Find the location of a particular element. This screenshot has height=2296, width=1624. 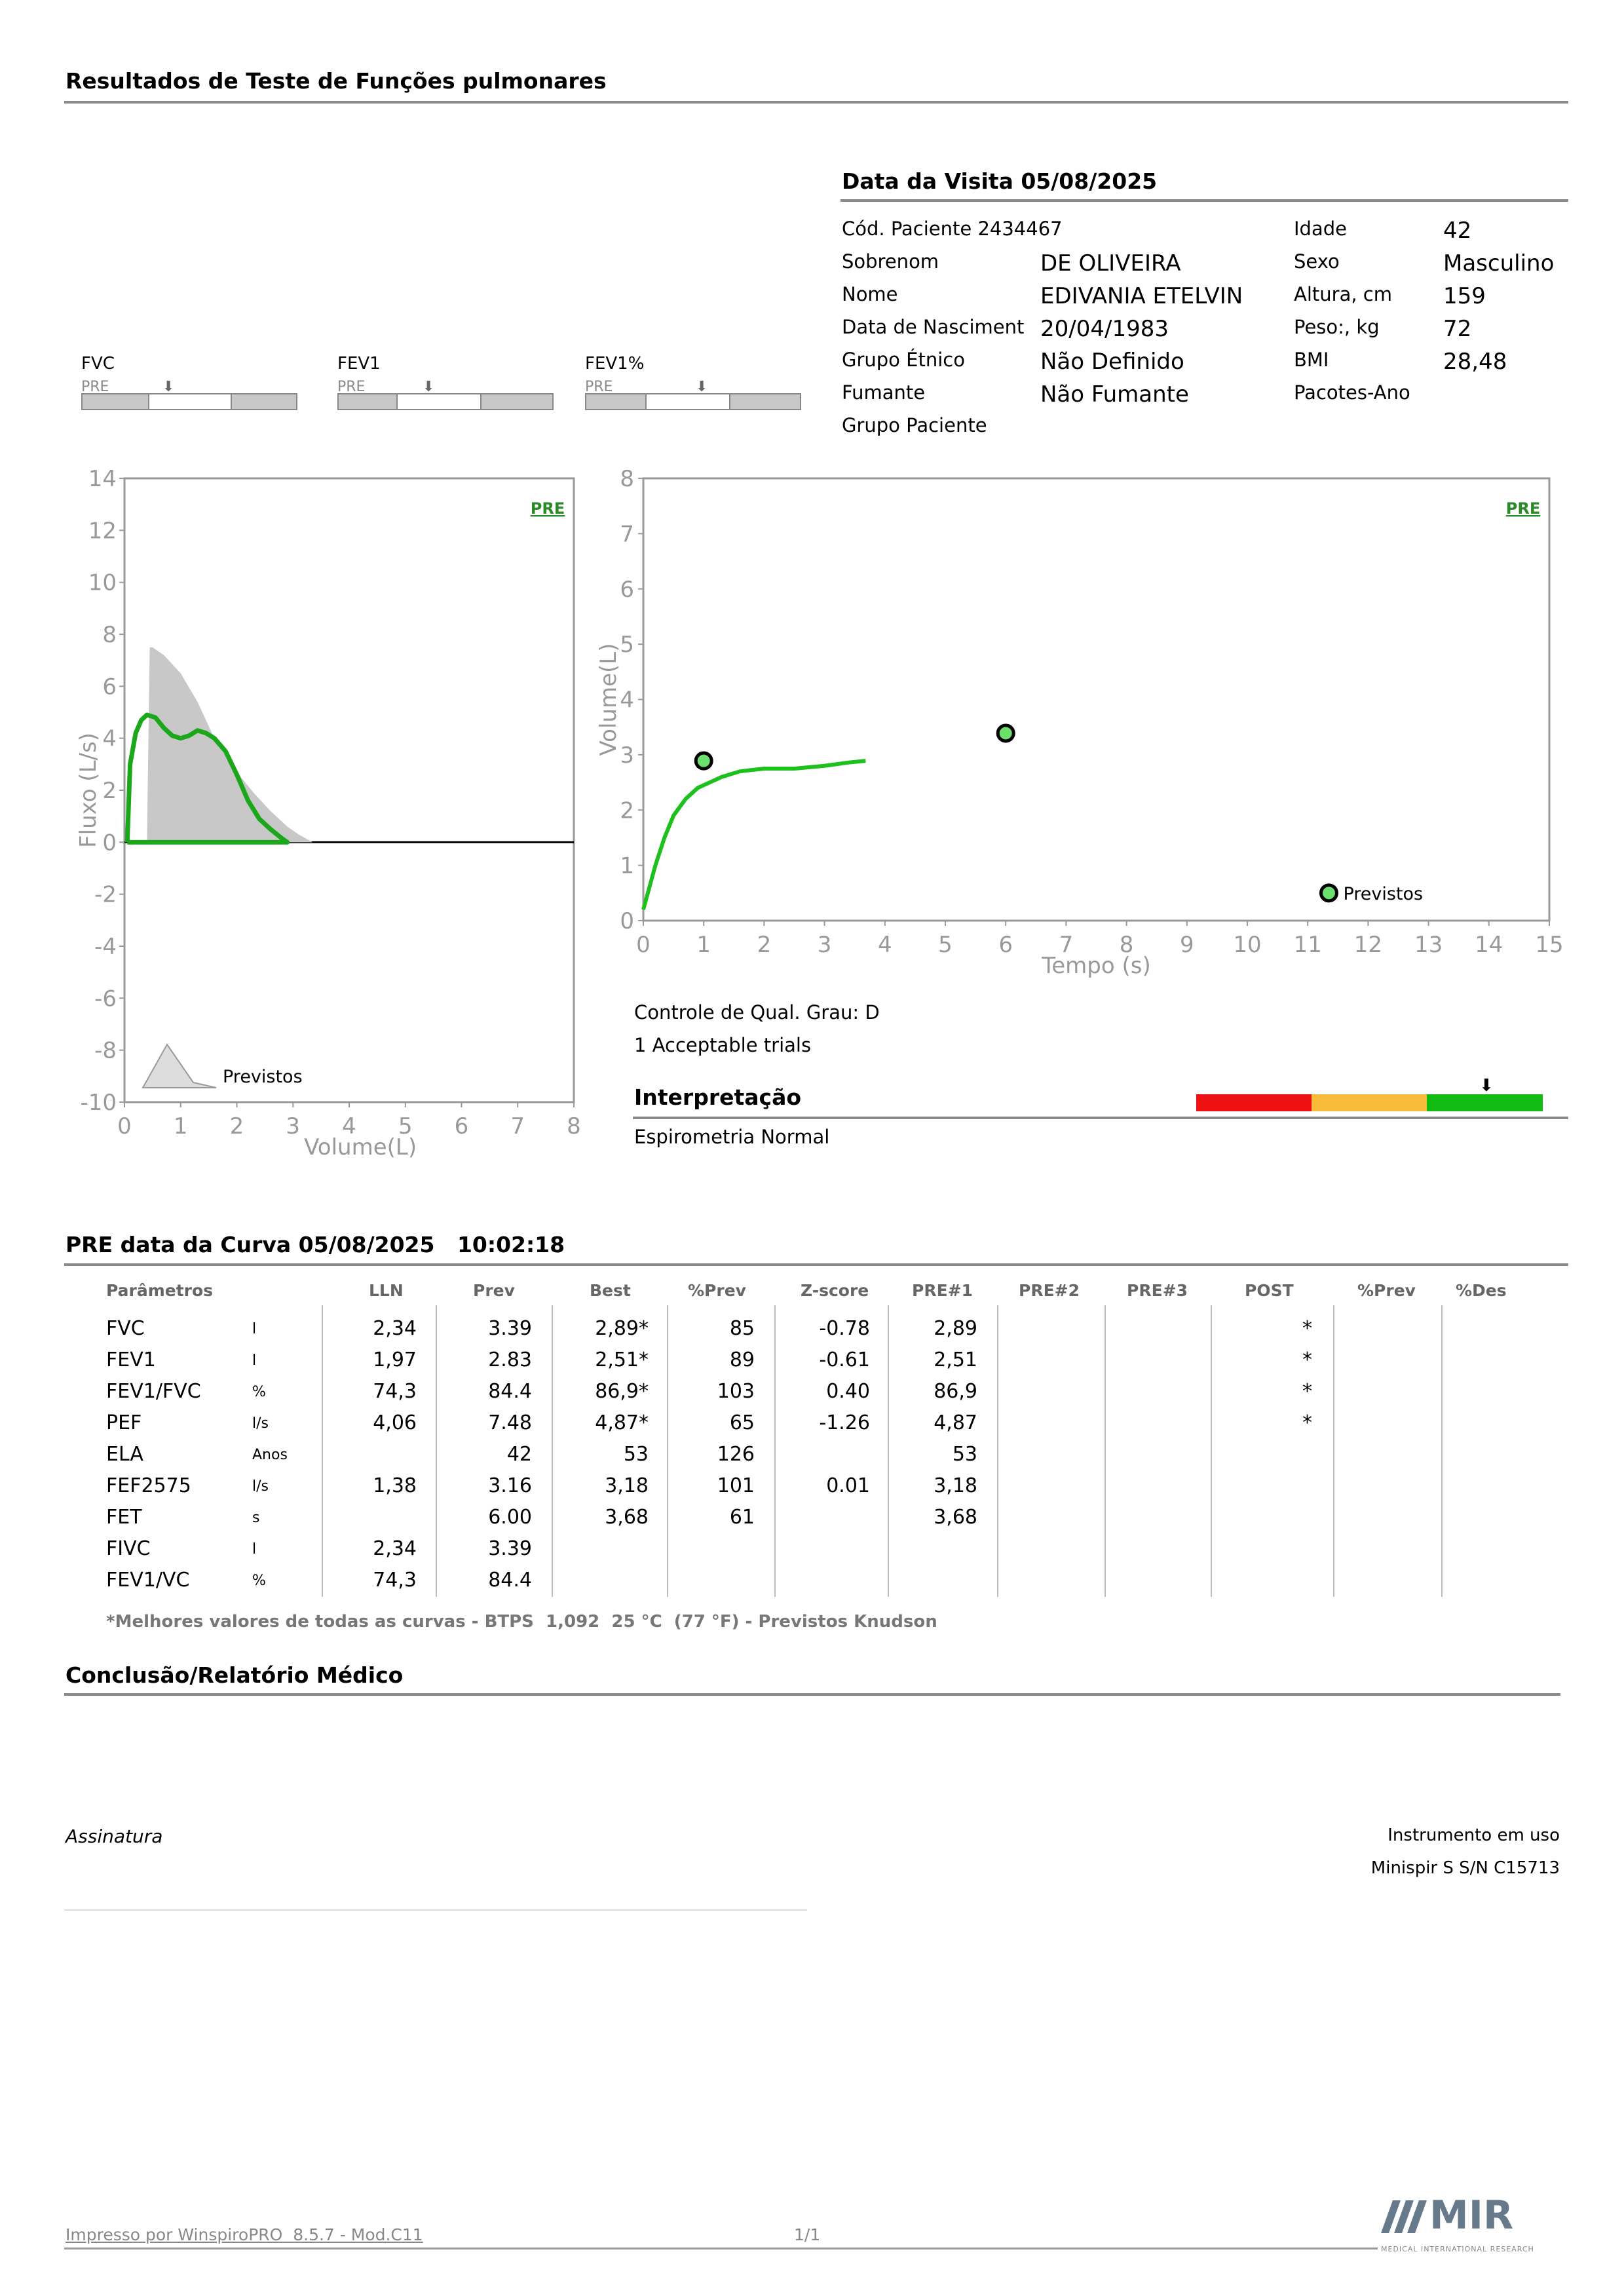

surname-label: Sobrenom is located at coordinates (890, 261).